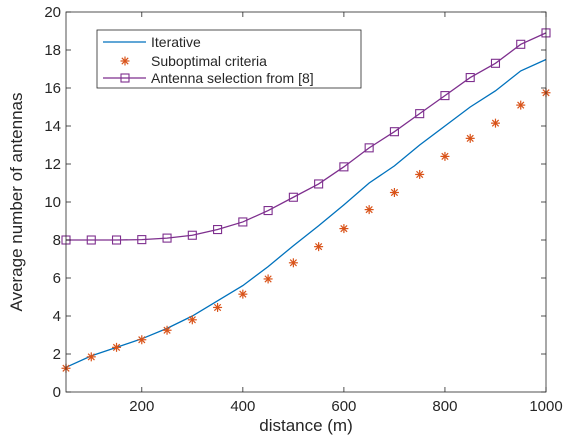 This screenshot has width=584, height=439. Describe the element at coordinates (57, 392) in the screenshot. I see `y-tick-label: 0` at that location.